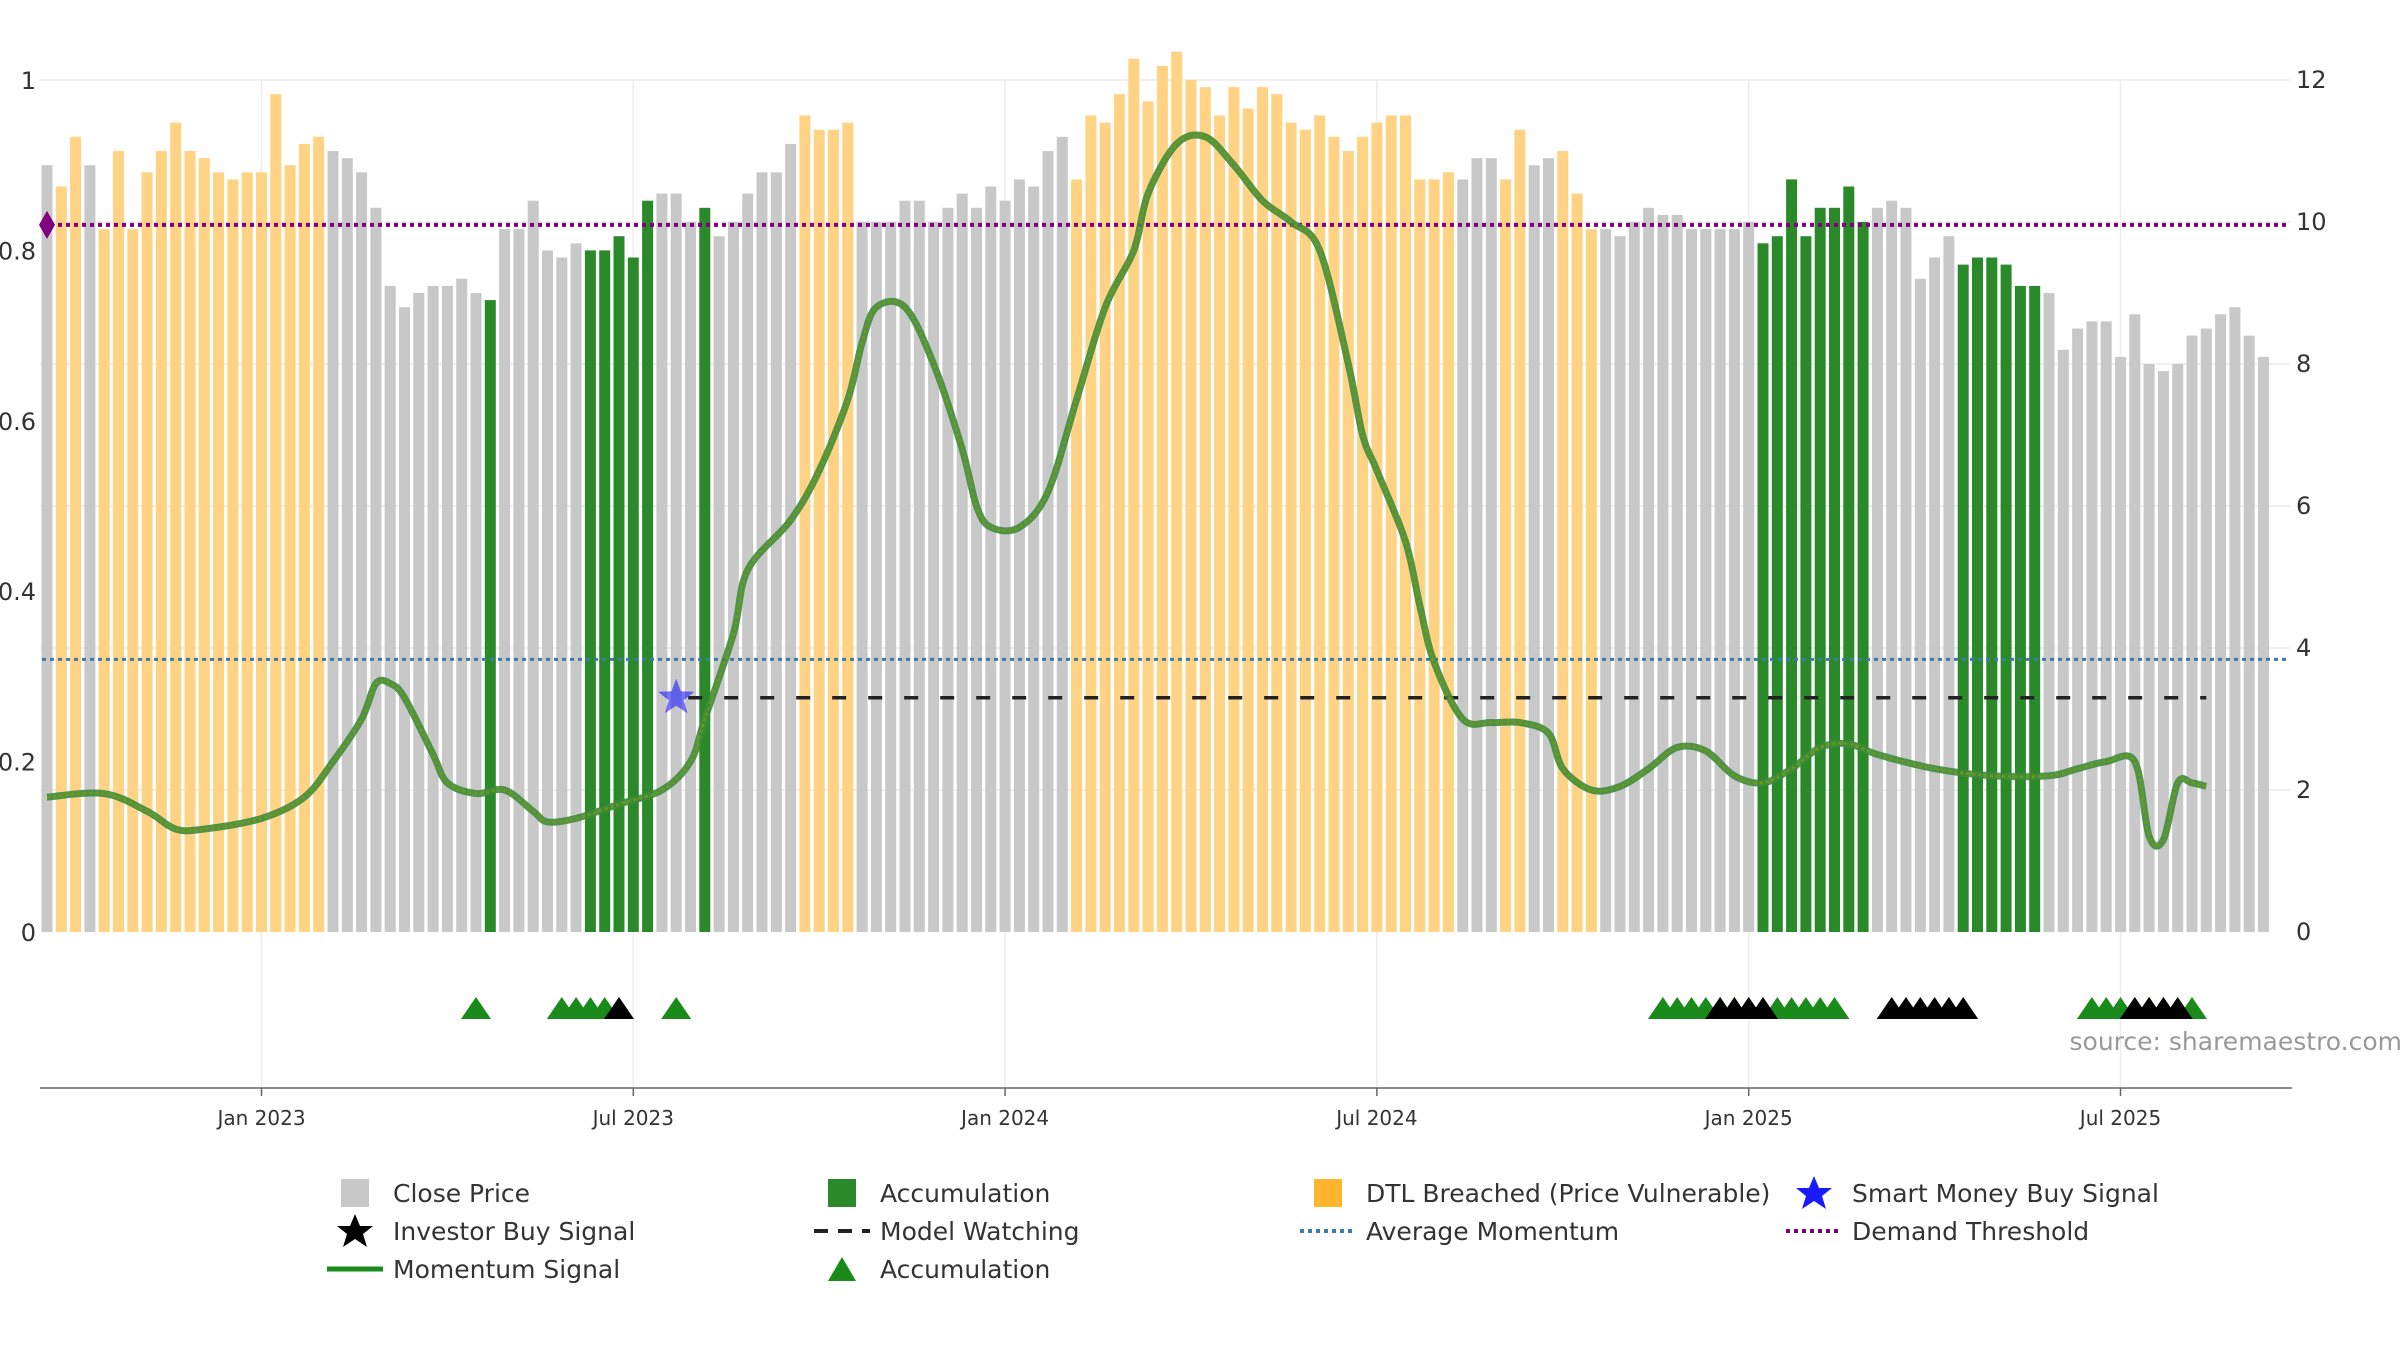 This screenshot has height=1350, width=2400. Describe the element at coordinates (1971, 1231) in the screenshot. I see `legend-demand-threshold-label: Demand Threshold` at that location.